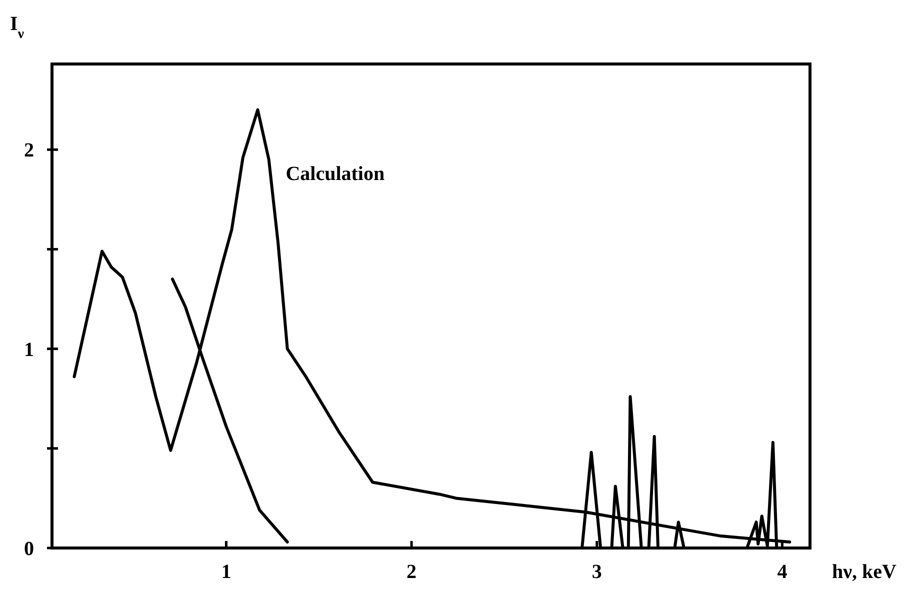  Describe the element at coordinates (335, 173) in the screenshot. I see `series-label: Calculation` at that location.